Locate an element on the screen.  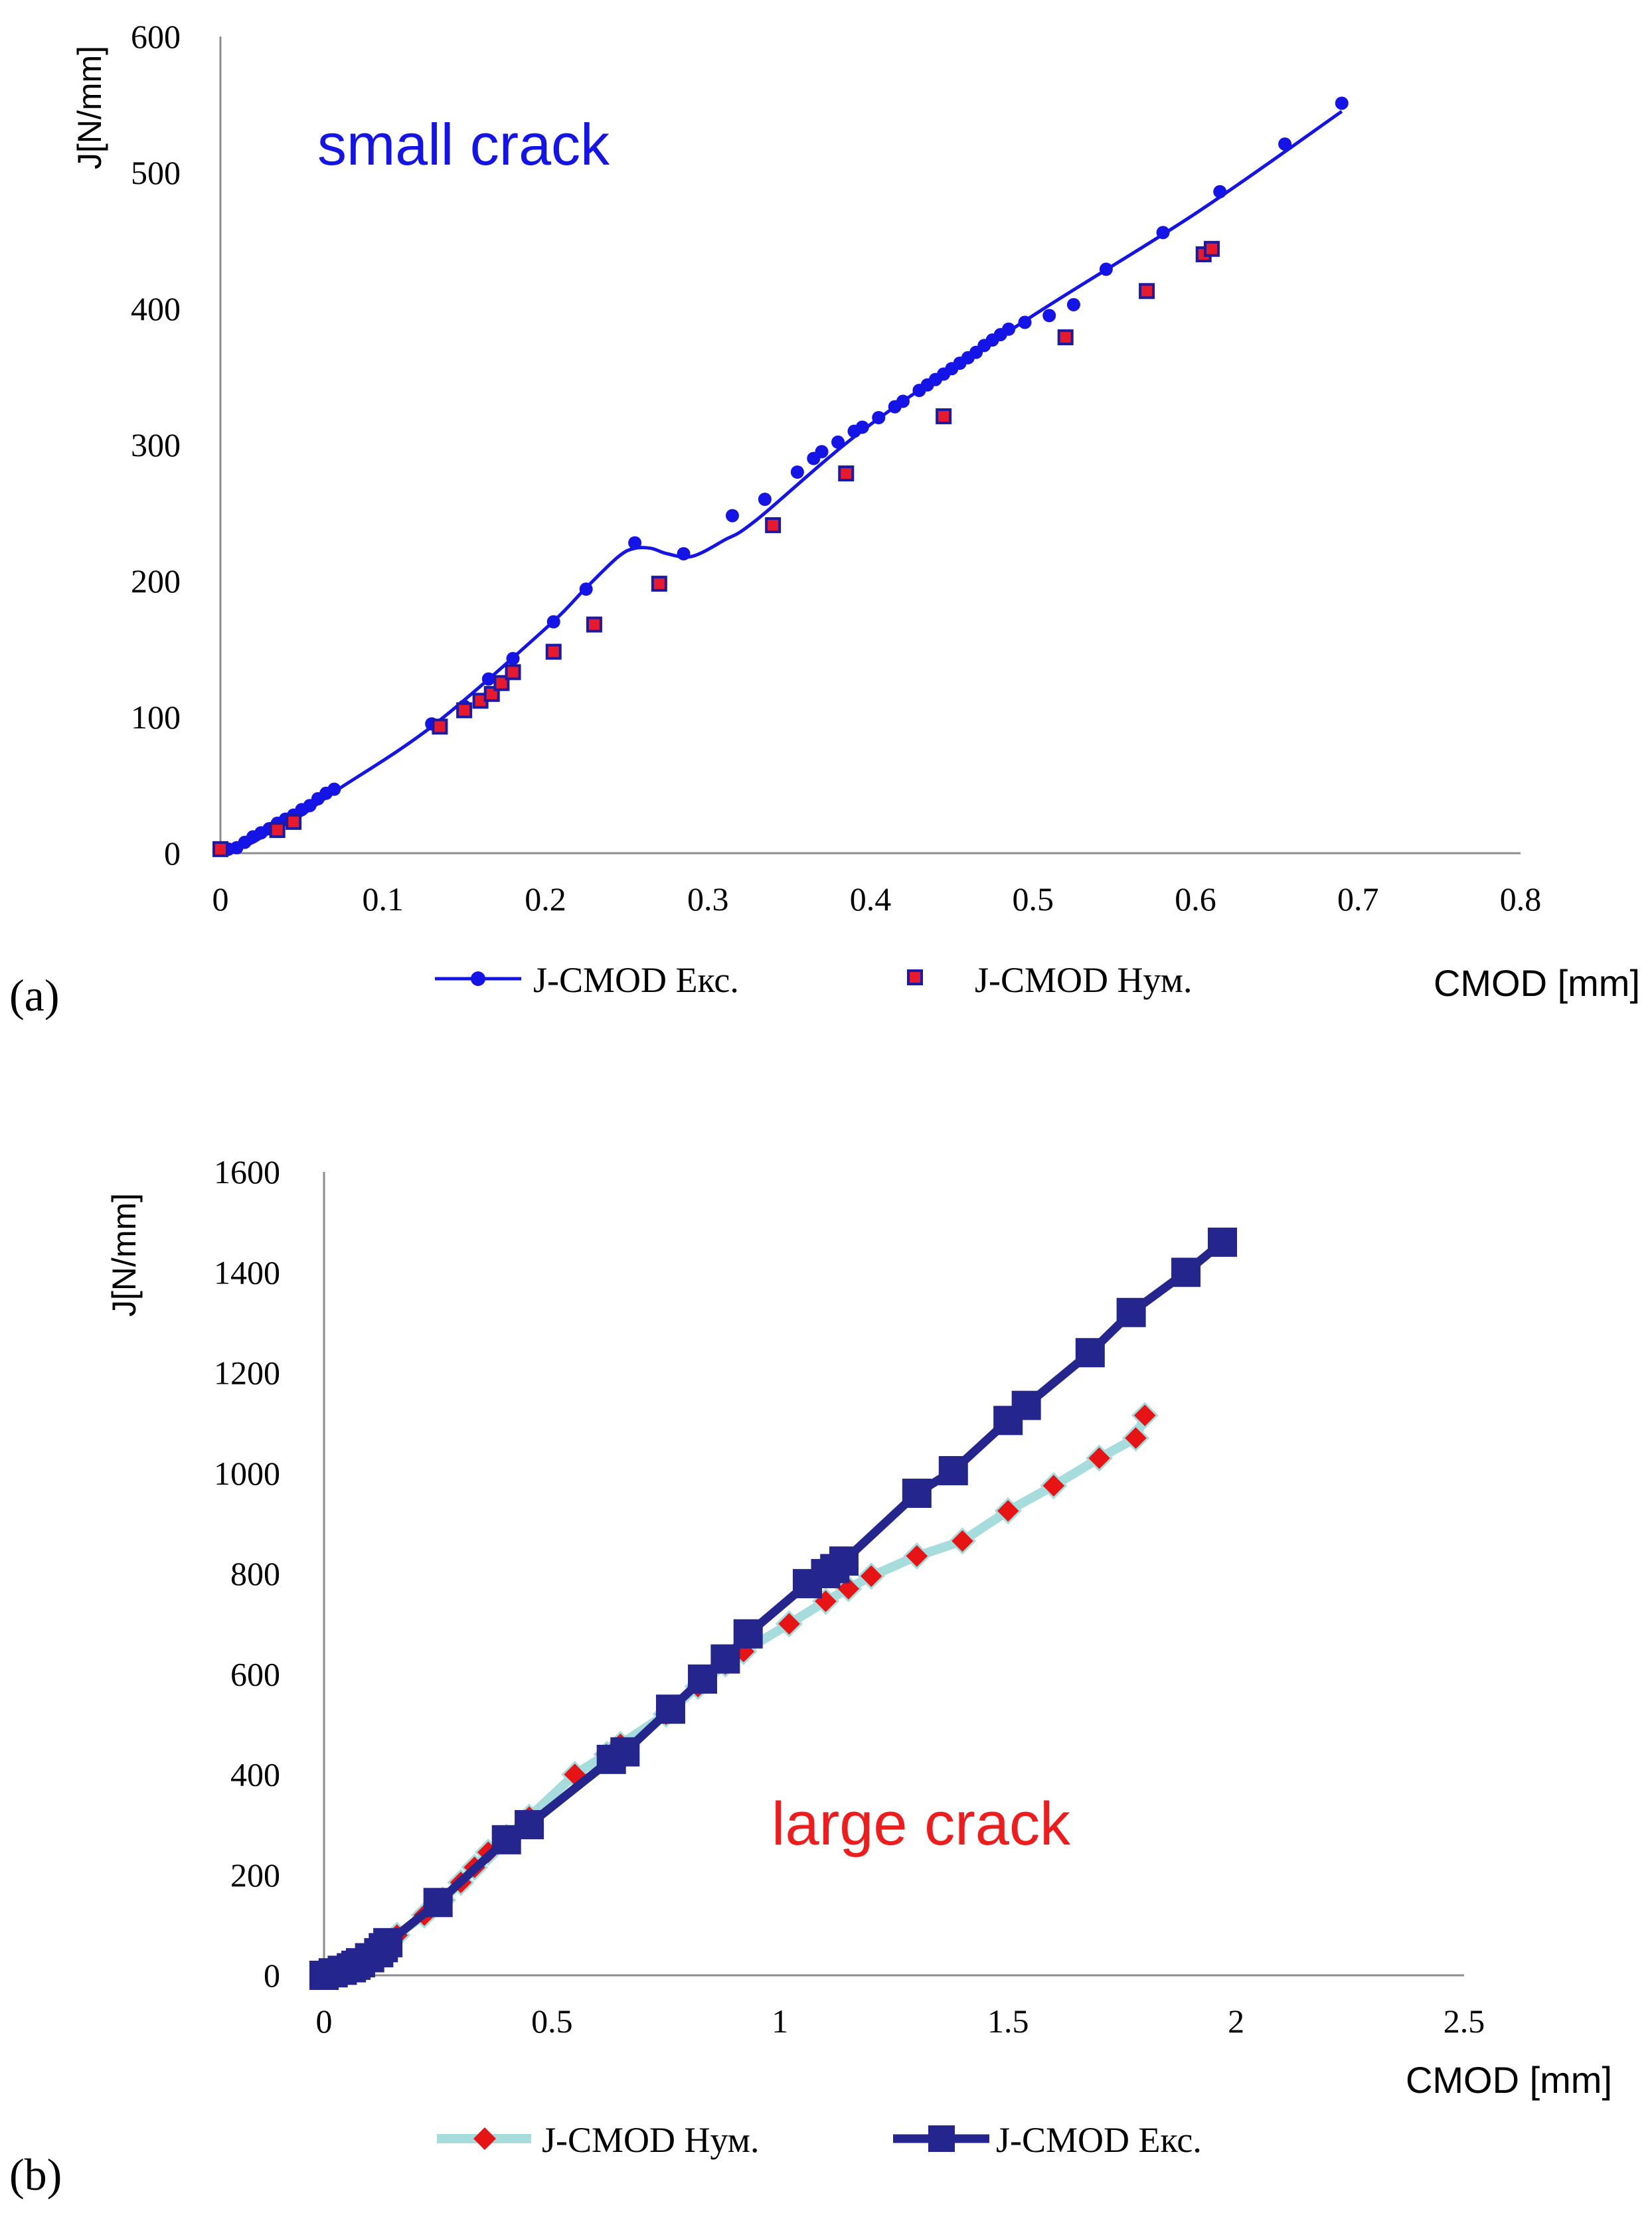
legend-exp-square is located at coordinates (941, 2138).